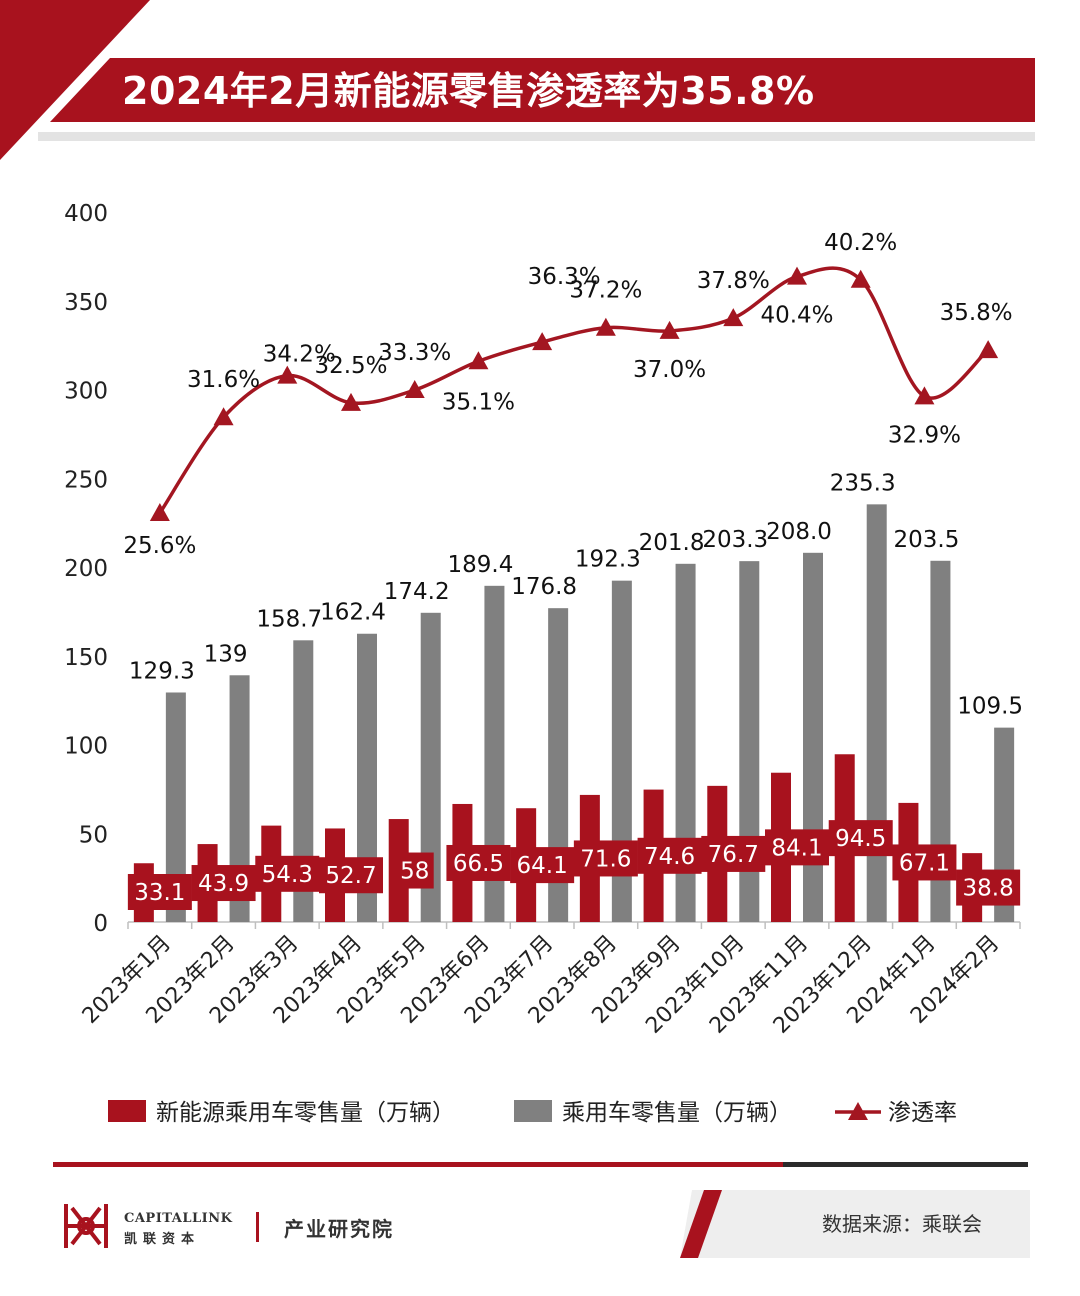 The height and width of the screenshot is (1296, 1080). I want to click on penetration-label: 37.2%, so click(605, 291).